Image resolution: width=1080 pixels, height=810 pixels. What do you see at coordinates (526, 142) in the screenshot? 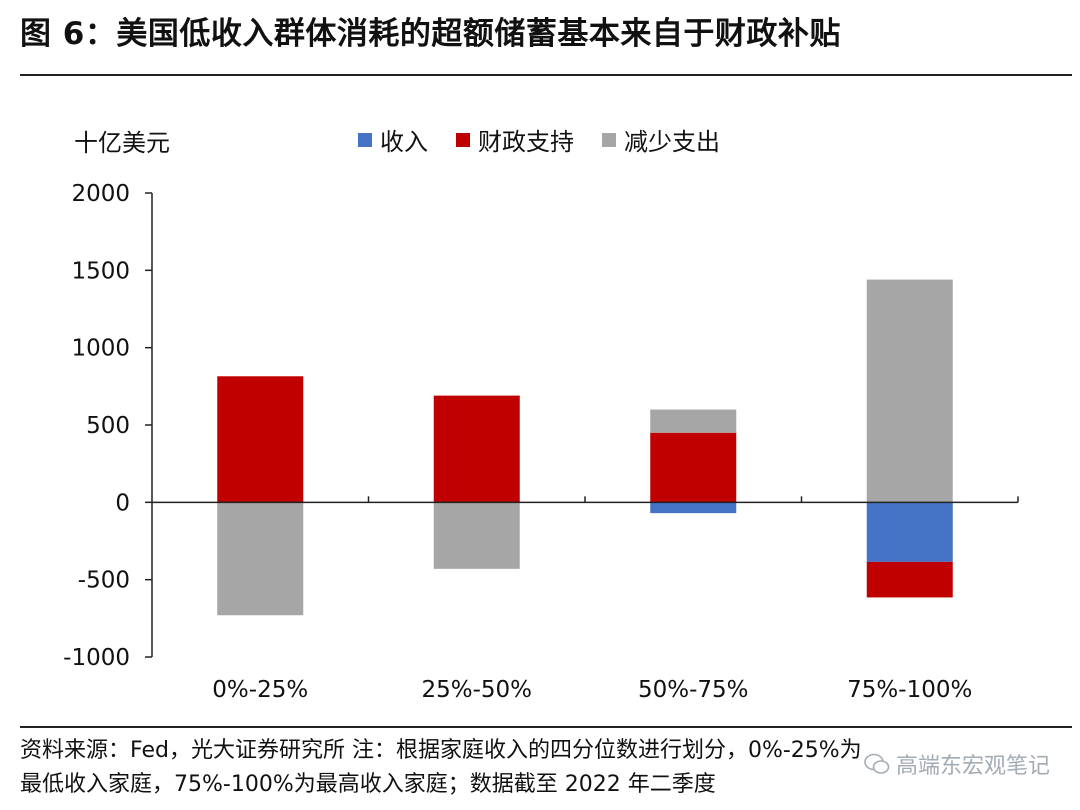
I see `legend-label-fiscal-support: 财政支持` at bounding box center [526, 142].